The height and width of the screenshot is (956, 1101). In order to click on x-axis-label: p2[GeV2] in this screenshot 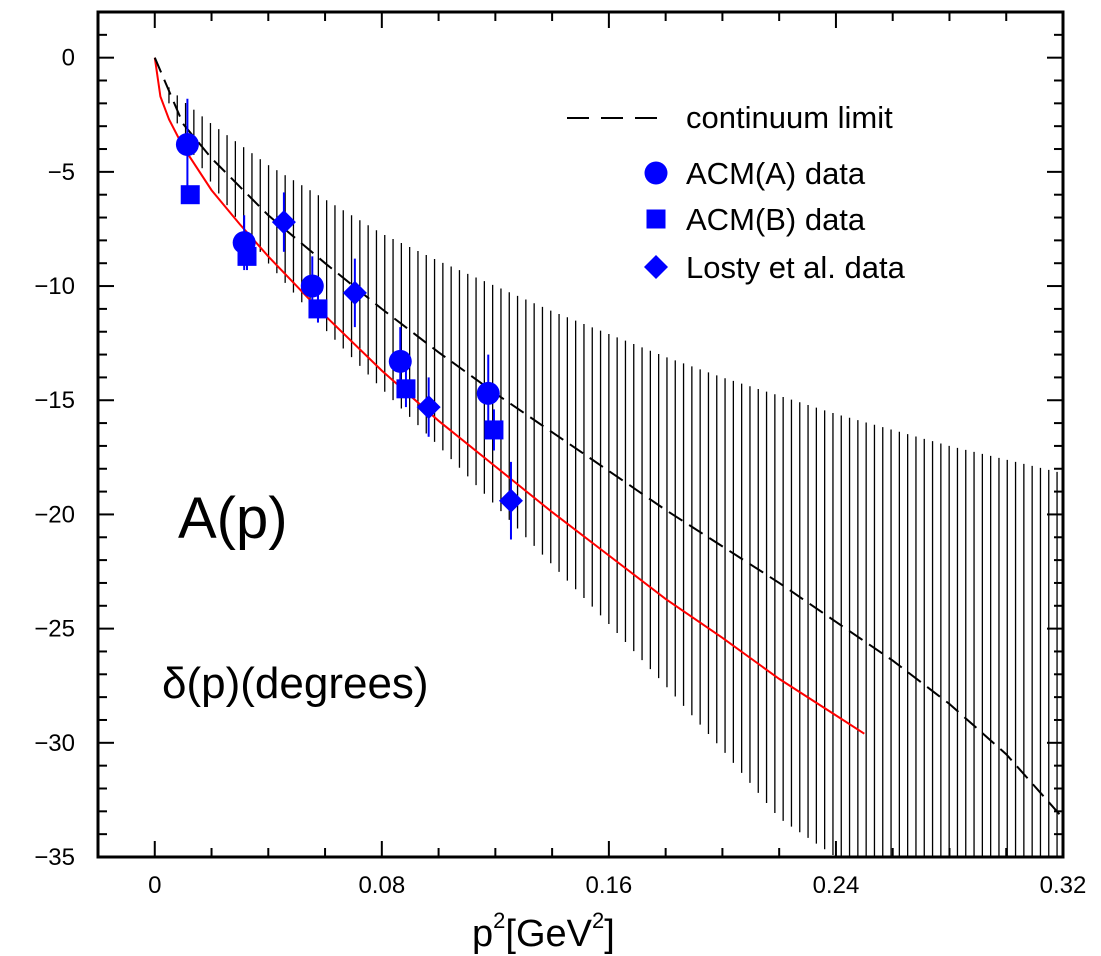, I will do `click(543, 931)`.